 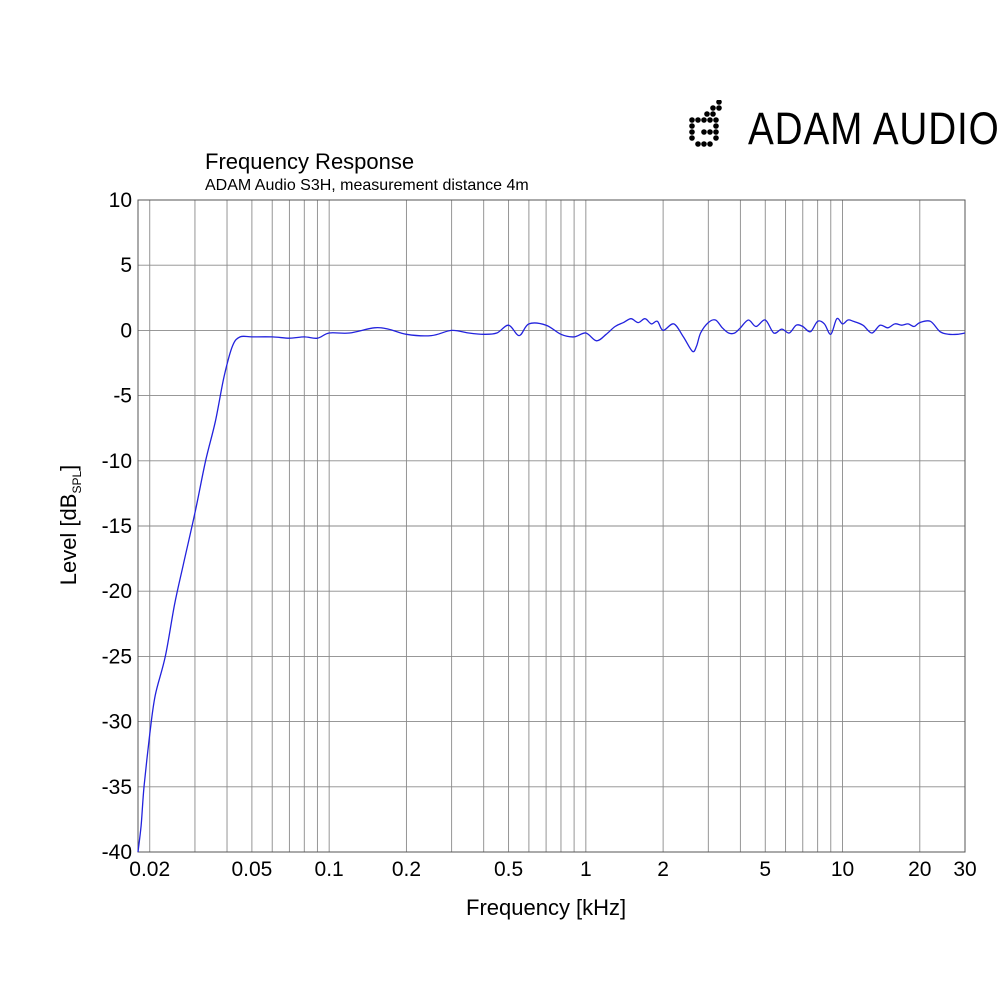 What do you see at coordinates (122, 396) in the screenshot?
I see `y-tick-label: -5` at bounding box center [122, 396].